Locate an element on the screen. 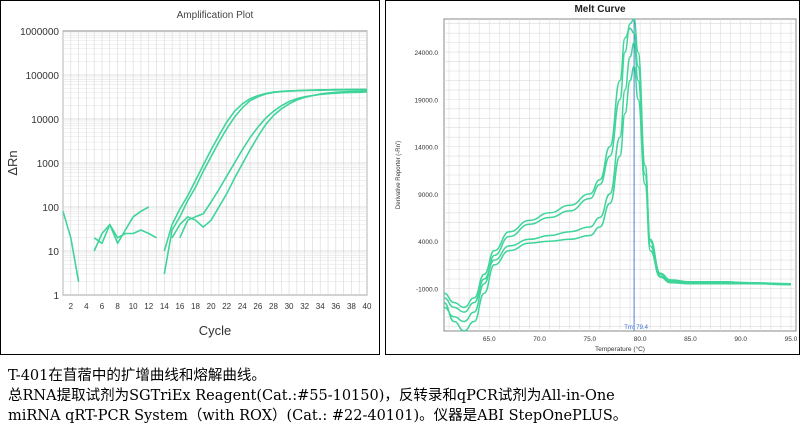  x-axis-label: Cycle is located at coordinates (215, 330).